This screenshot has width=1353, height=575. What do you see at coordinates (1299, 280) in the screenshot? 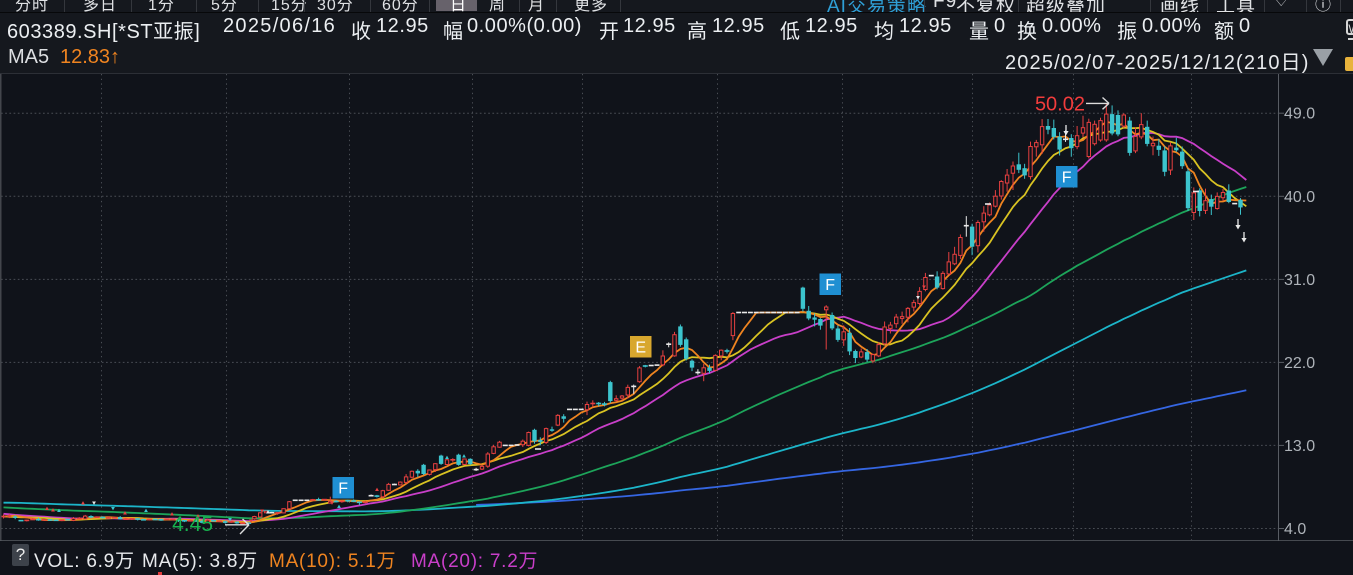
I see `svg-text: 31.0` at bounding box center [1299, 280].